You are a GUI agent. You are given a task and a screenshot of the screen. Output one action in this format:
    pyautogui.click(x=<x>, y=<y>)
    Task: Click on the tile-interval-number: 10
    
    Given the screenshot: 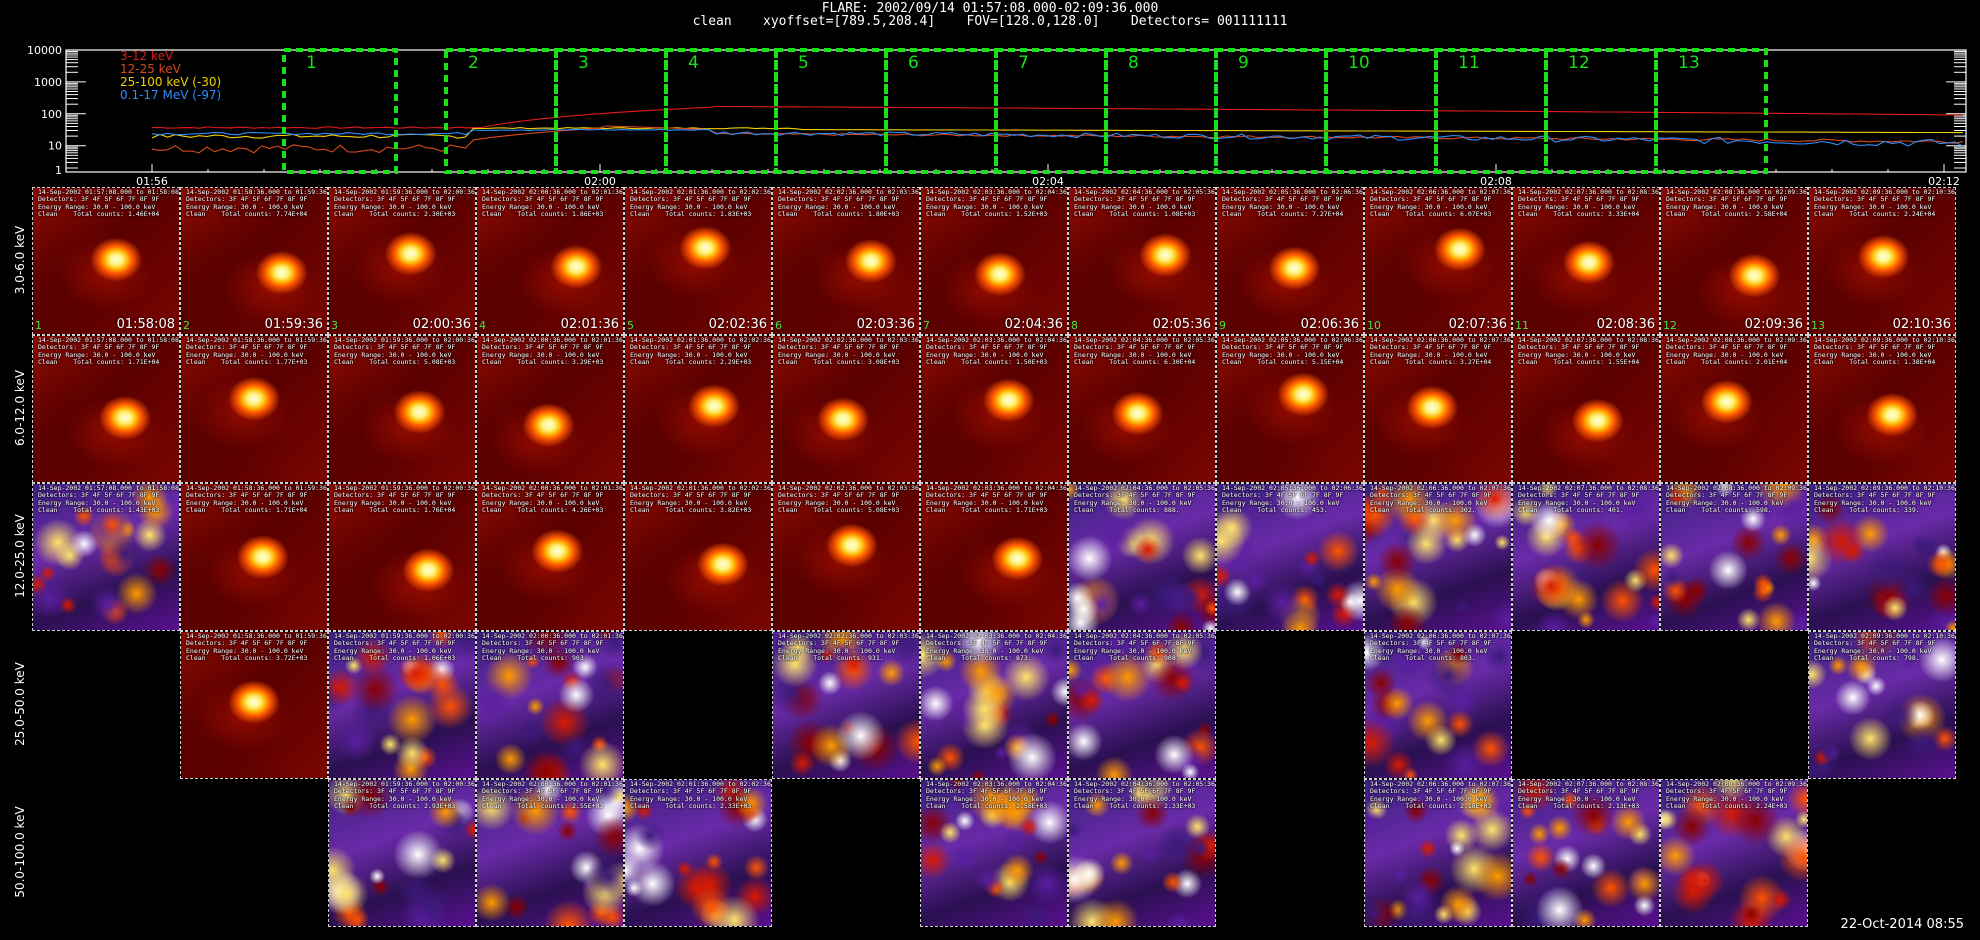 What is the action you would take?
    pyautogui.click(x=1374, y=325)
    